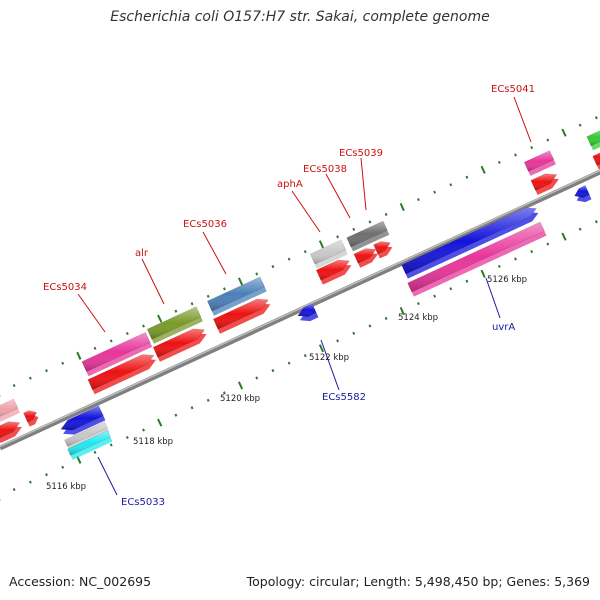 The width and height of the screenshot is (600, 600). Describe the element at coordinates (522, 119) in the screenshot. I see `pointer-ecs5041` at that location.